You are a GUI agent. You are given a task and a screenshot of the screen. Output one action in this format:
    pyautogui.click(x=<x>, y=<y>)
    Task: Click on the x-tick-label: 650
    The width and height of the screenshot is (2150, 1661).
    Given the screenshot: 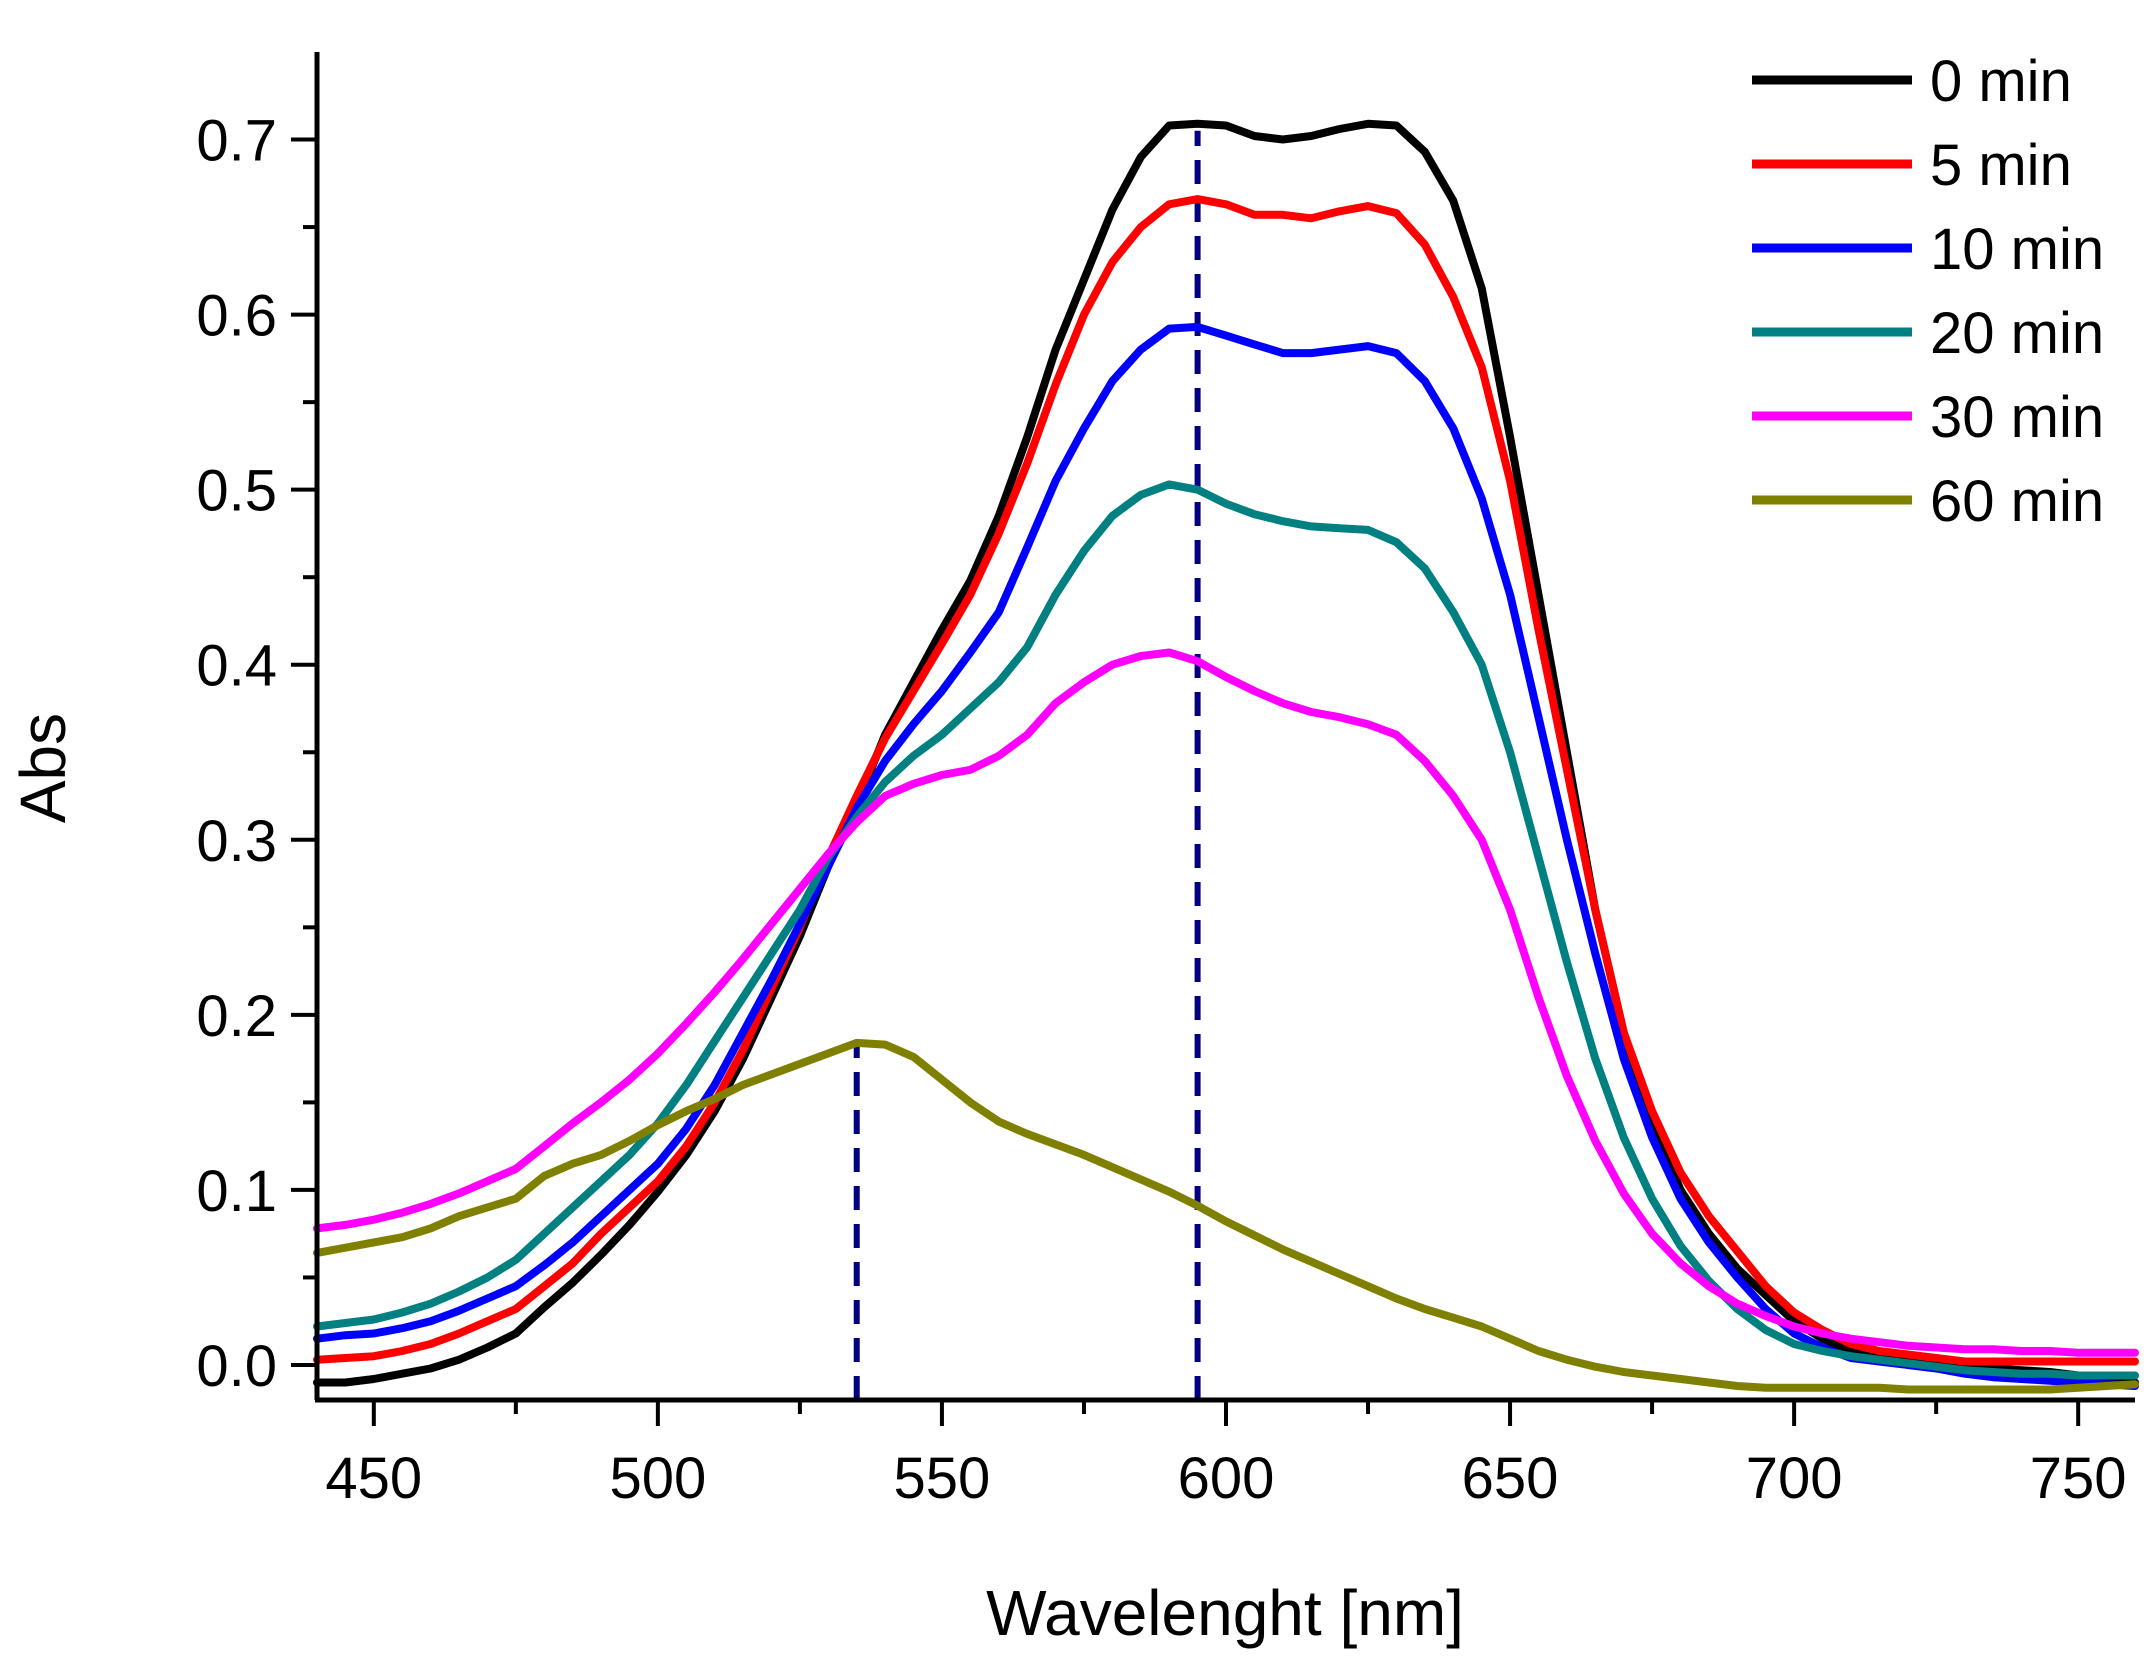 What is the action you would take?
    pyautogui.click(x=1510, y=1478)
    